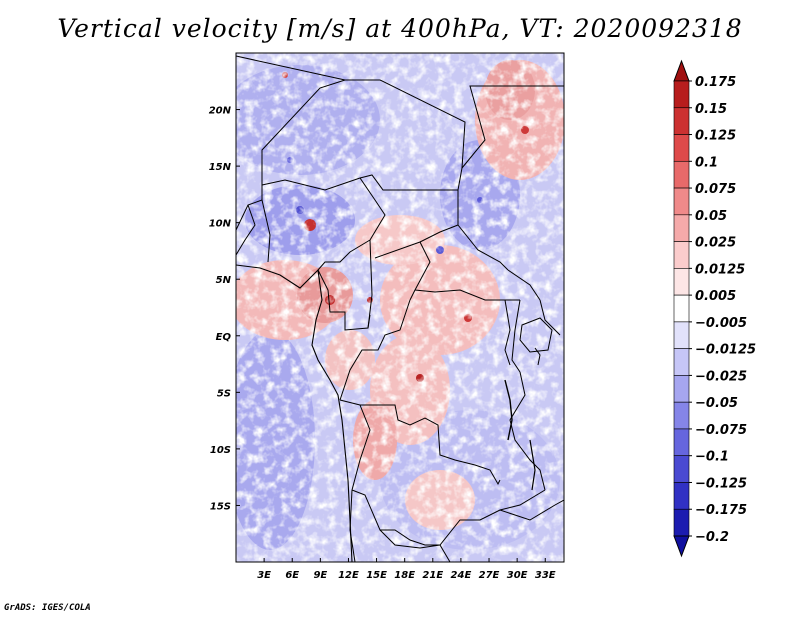 This screenshot has height=618, width=800. What do you see at coordinates (224, 393) in the screenshot?
I see `lat-tick-label: 5S` at bounding box center [224, 393].